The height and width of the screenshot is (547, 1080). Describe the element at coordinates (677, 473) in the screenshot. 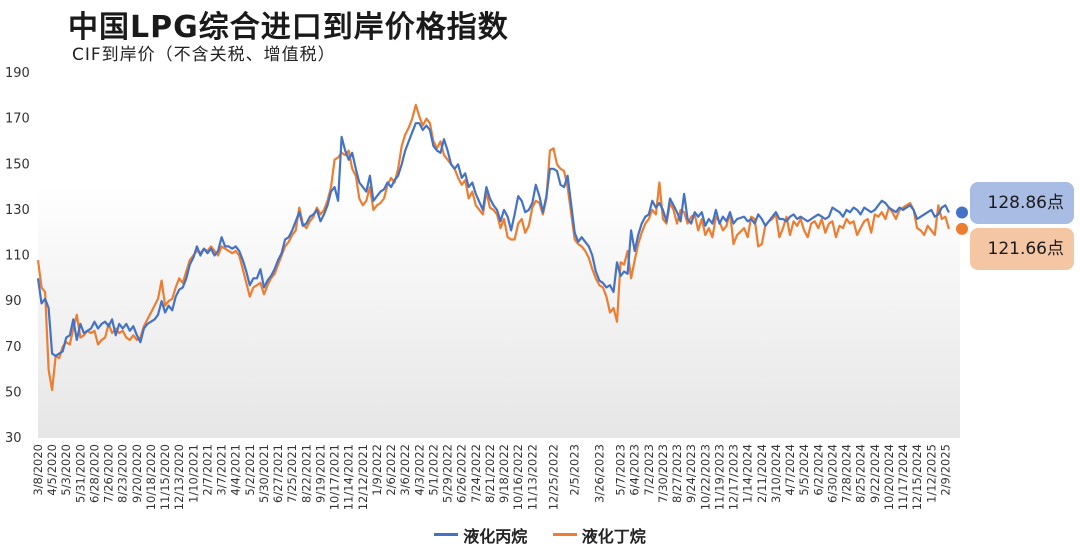

I see `x-tick-label: 8/27/2023` at that location.